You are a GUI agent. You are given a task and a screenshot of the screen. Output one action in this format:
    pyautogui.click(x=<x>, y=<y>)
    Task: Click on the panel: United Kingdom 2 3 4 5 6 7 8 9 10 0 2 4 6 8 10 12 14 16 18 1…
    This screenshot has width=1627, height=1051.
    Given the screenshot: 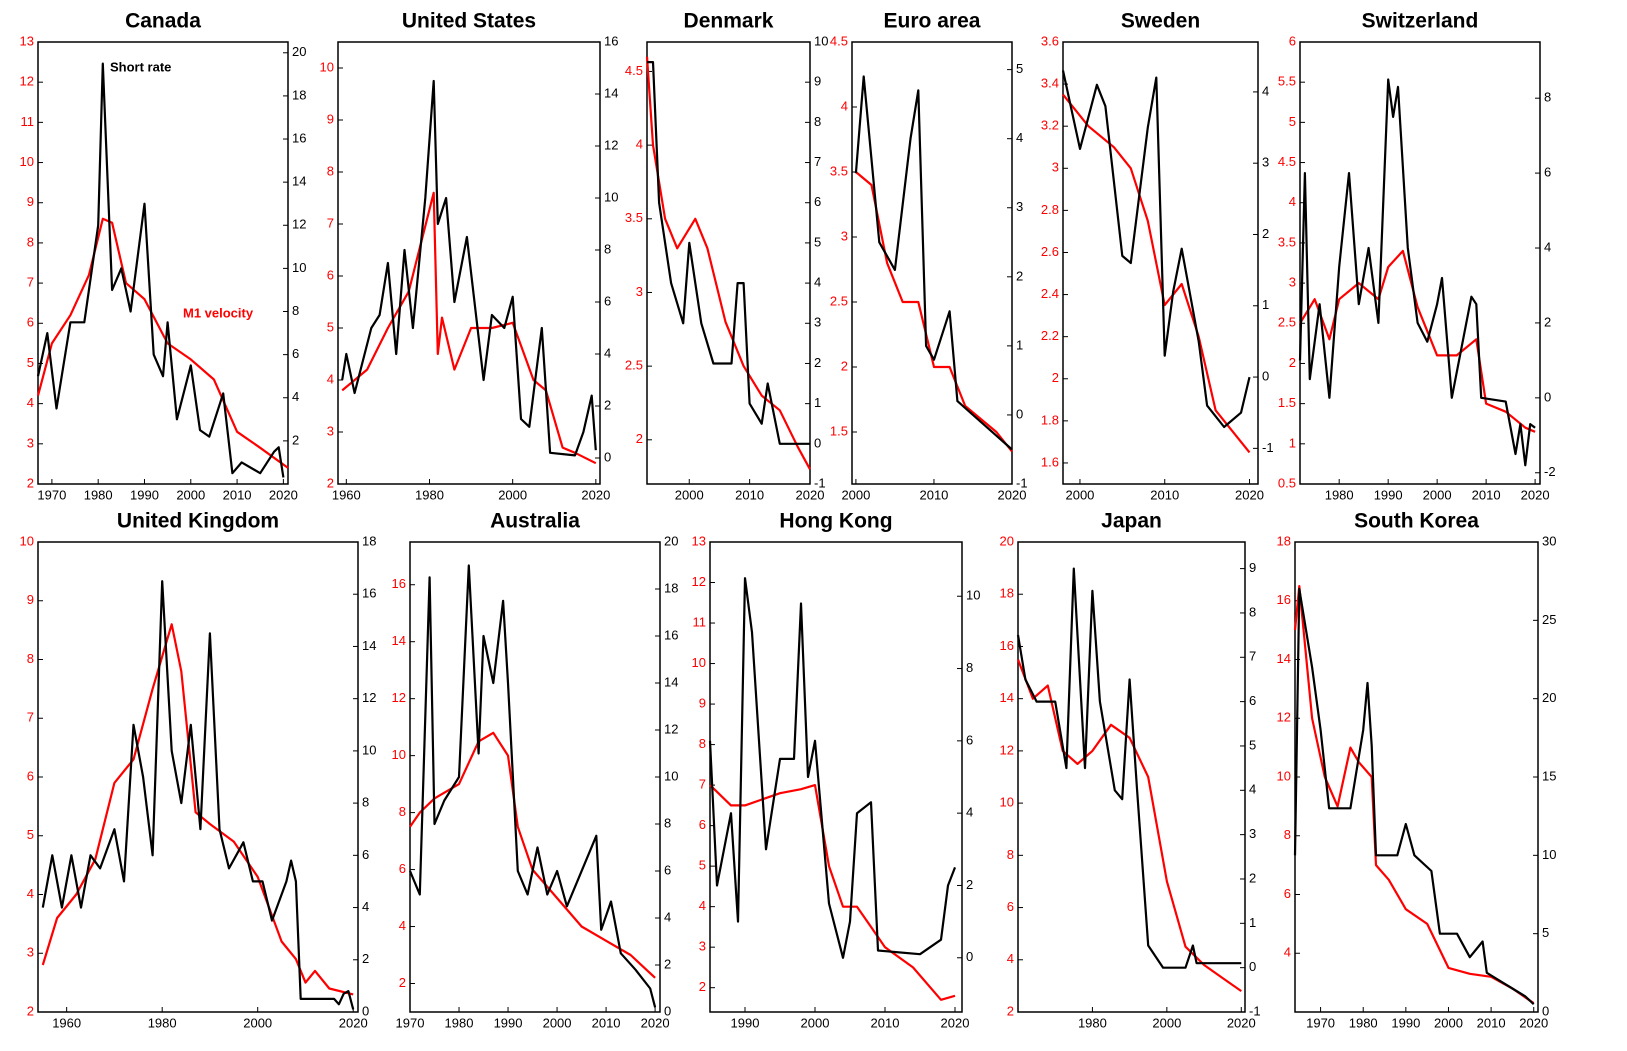 What is the action you would take?
    pyautogui.click(x=198, y=770)
    